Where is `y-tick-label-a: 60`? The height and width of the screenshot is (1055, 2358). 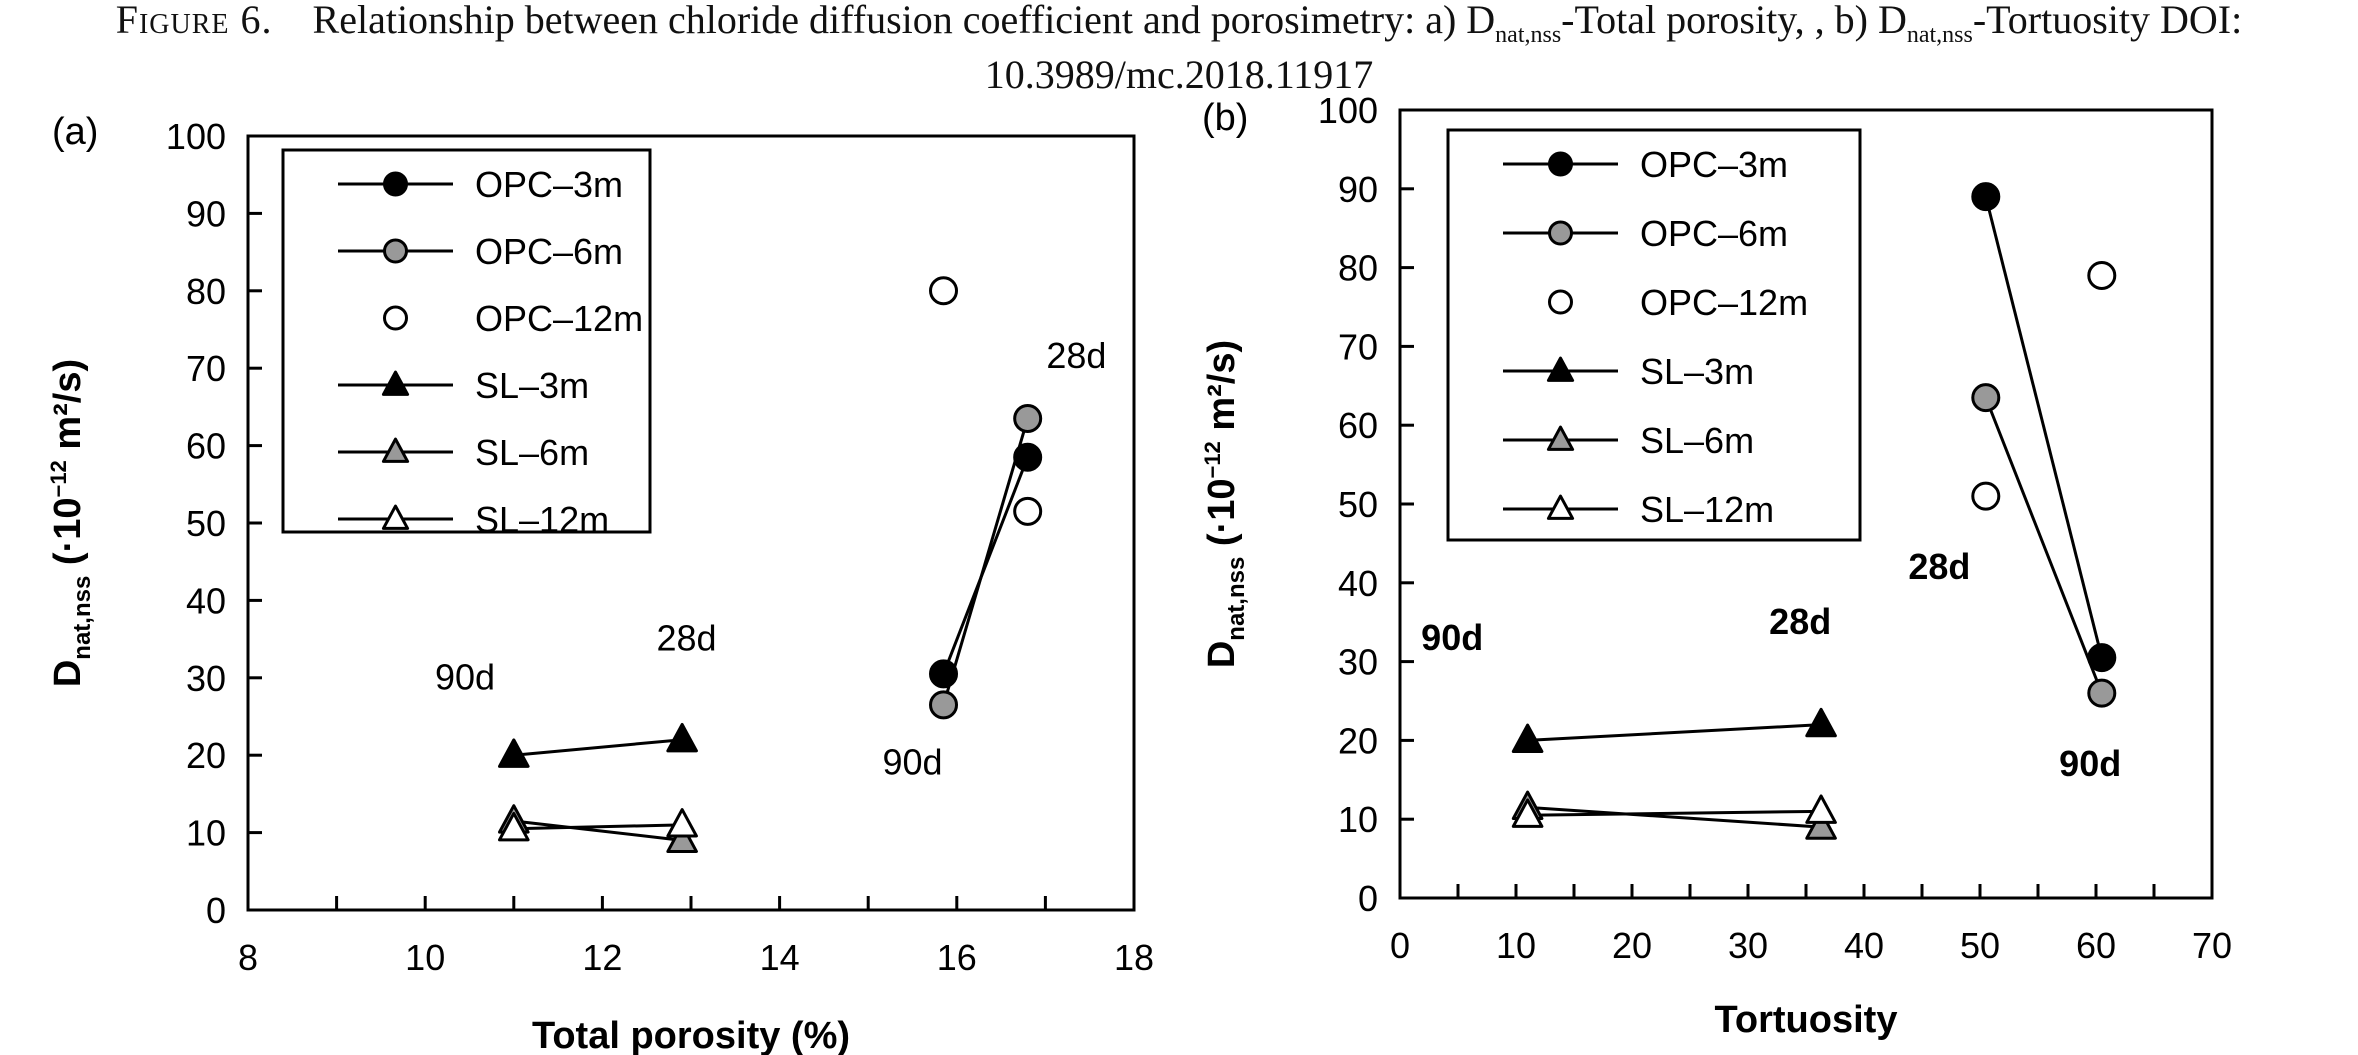 y-tick-label-a: 60 is located at coordinates (206, 446).